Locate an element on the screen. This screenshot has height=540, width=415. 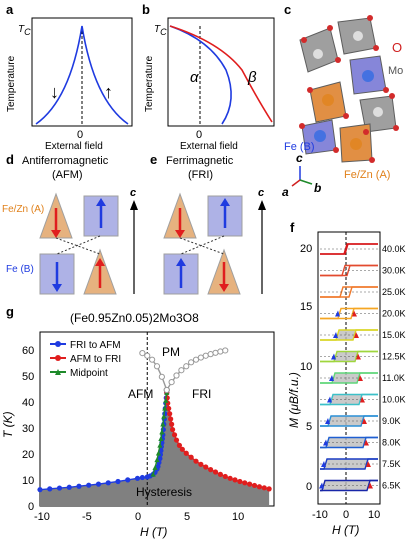
panel-a-xtick: 0 is located at coordinates (80, 135).